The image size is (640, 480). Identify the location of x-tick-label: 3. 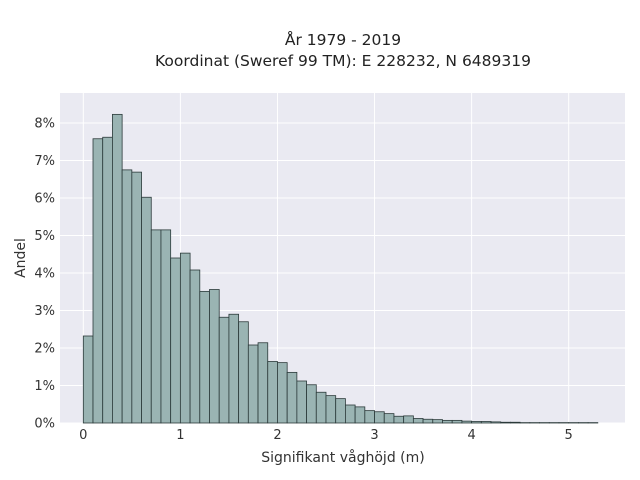
(374, 435).